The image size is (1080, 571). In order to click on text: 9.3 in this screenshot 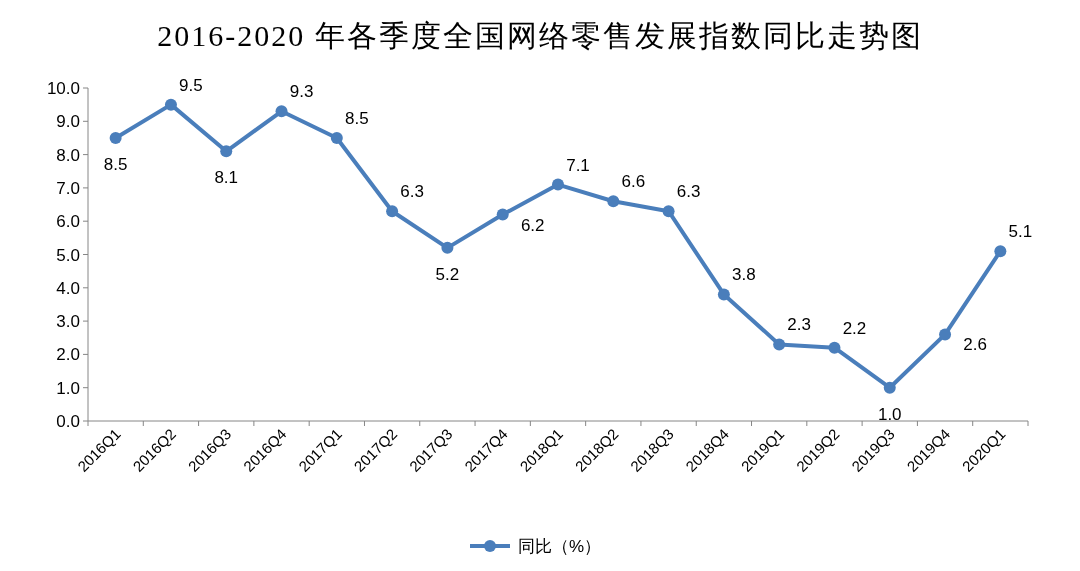, I will do `click(301, 92)`.